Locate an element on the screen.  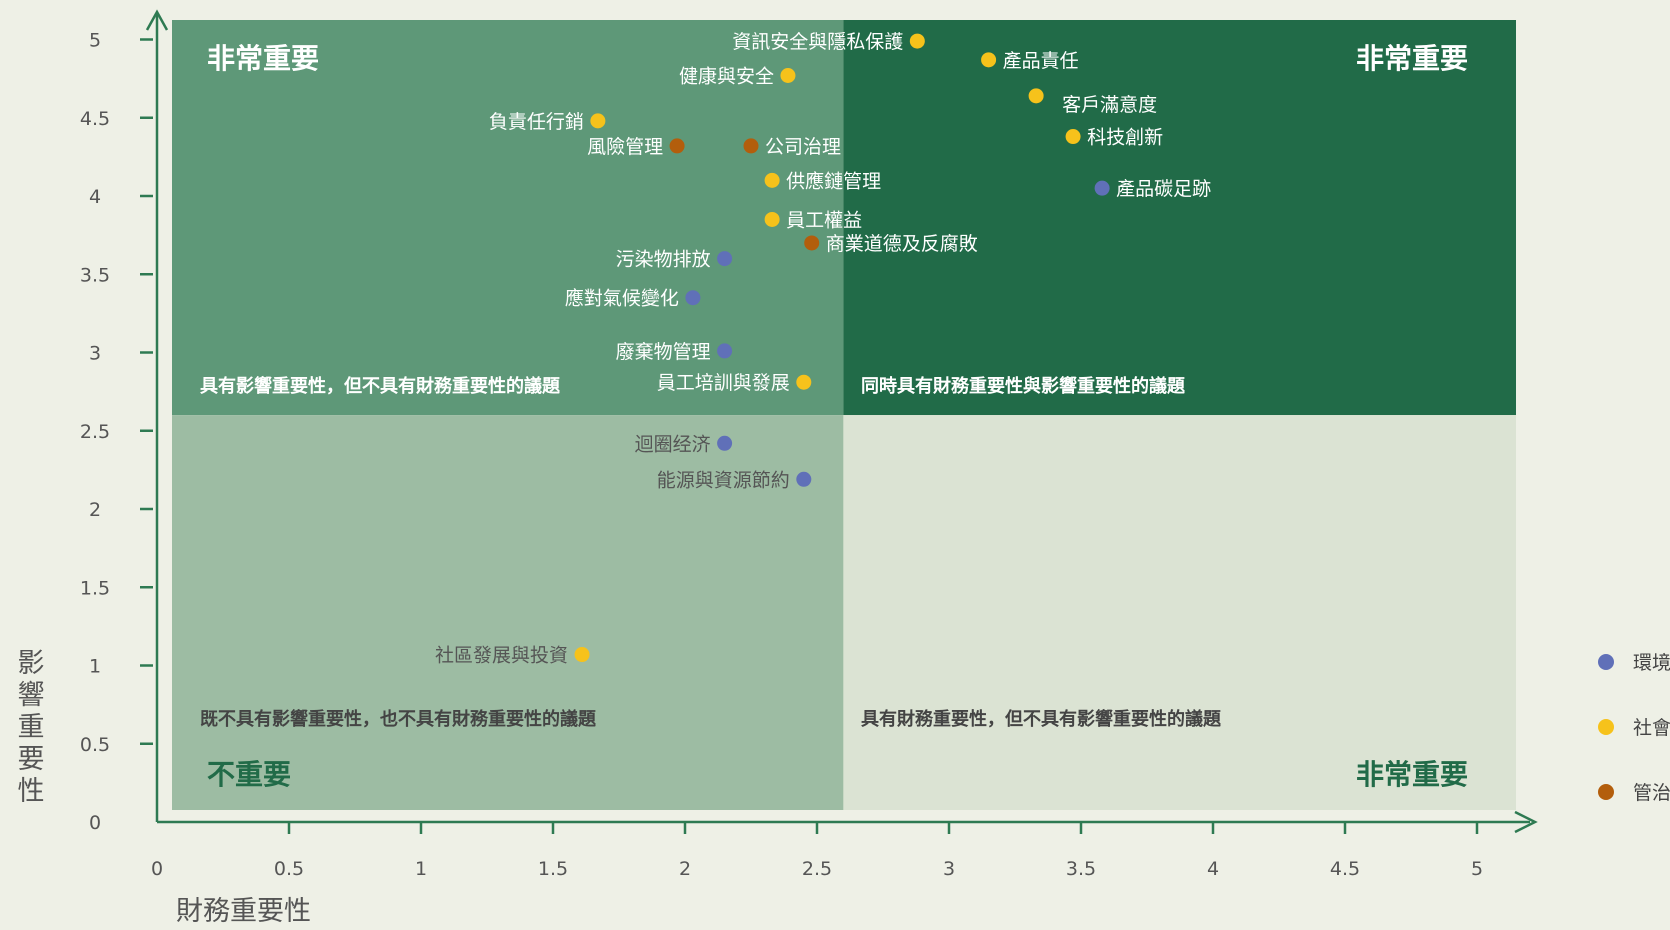
y-tick-label: 4.5 is located at coordinates (95, 119).